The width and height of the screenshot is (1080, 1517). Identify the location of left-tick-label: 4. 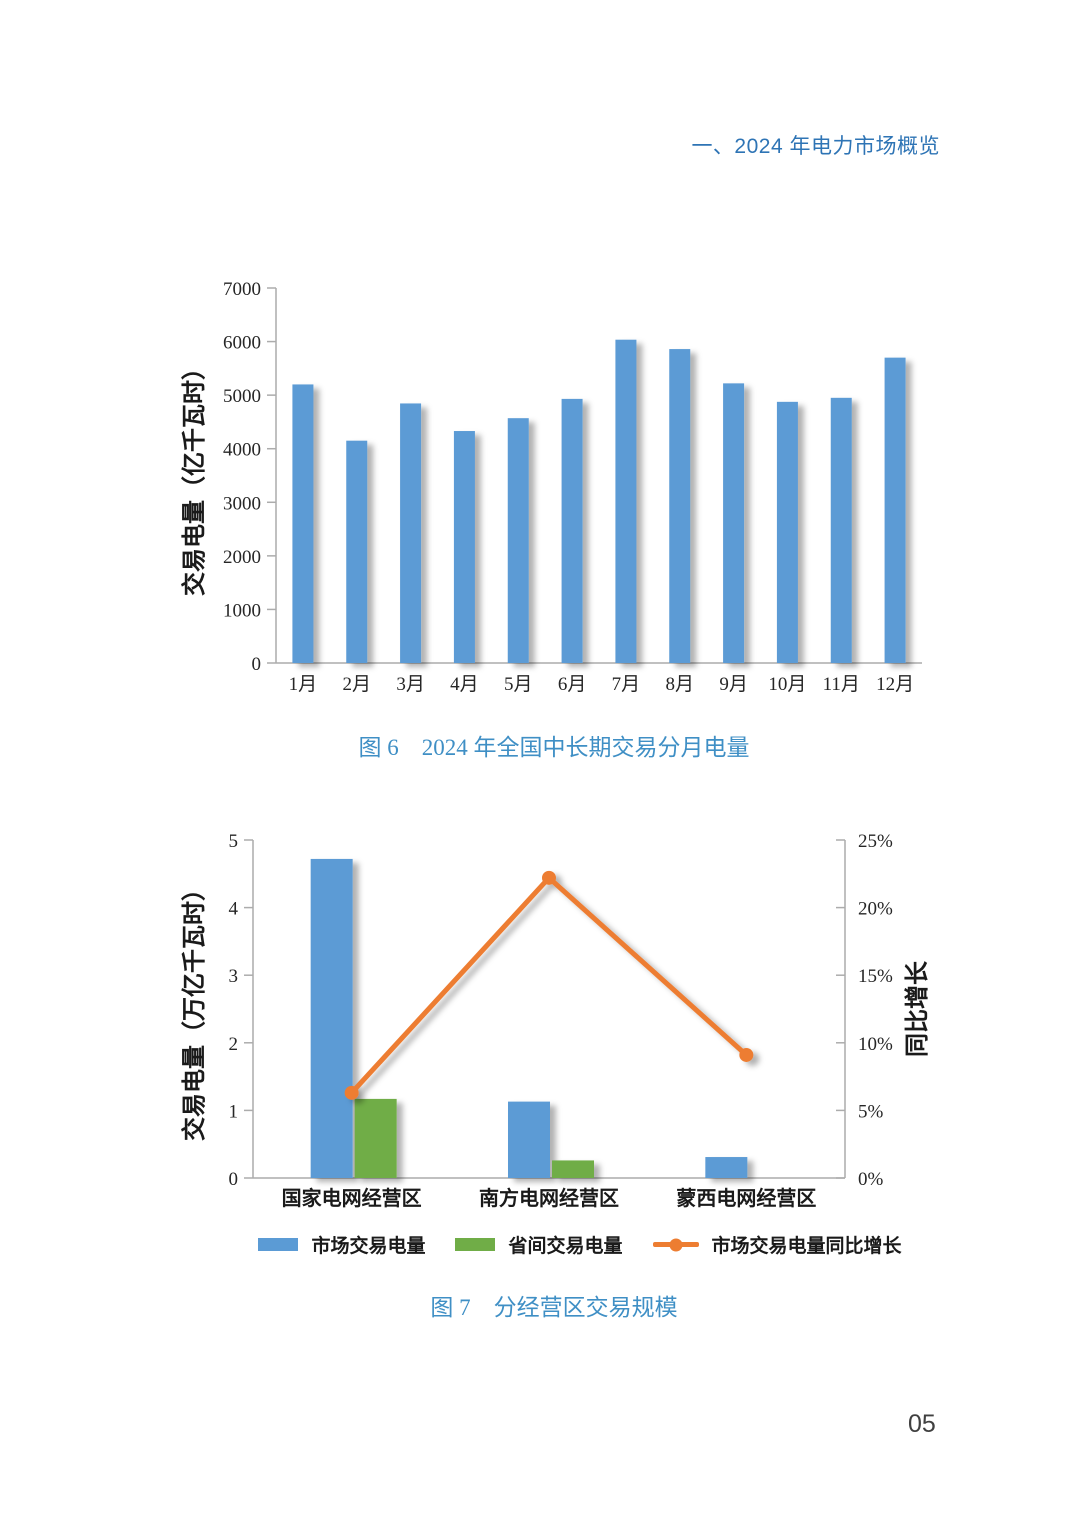
(234, 909).